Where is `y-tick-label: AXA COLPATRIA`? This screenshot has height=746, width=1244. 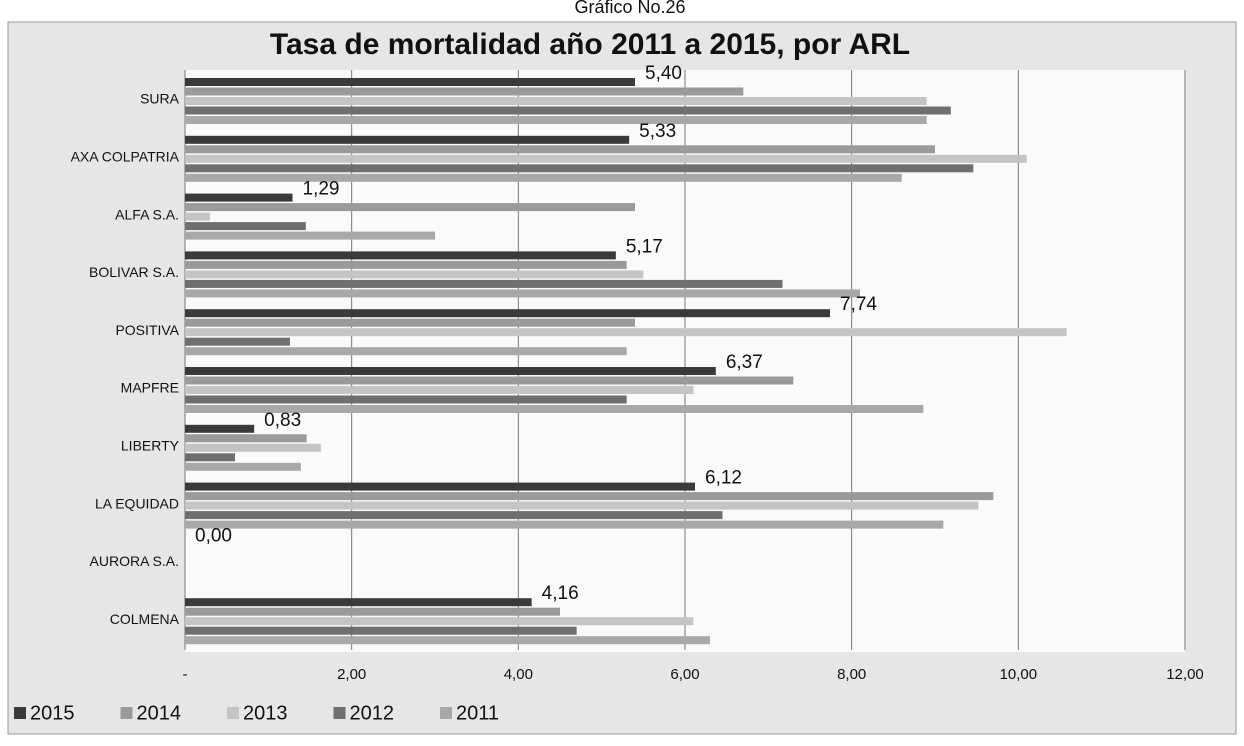 y-tick-label: AXA COLPATRIA is located at coordinates (125, 157).